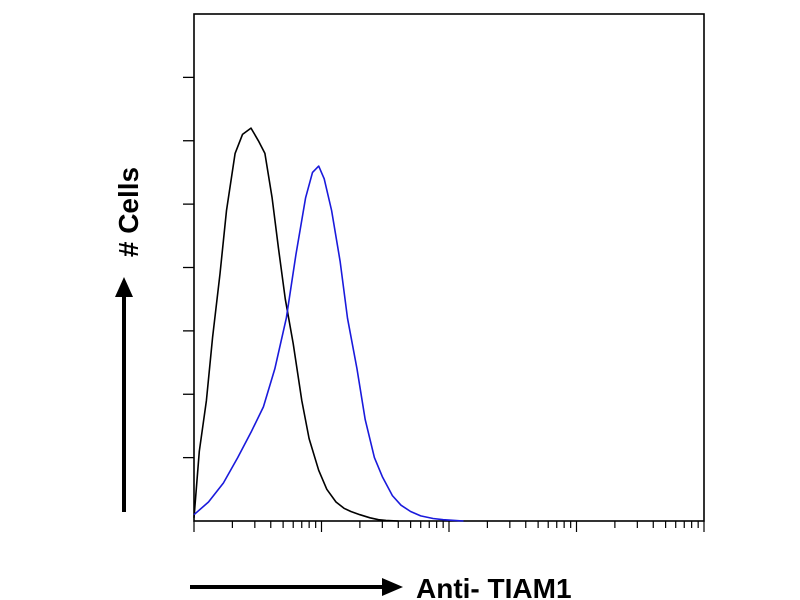 The image size is (800, 600). What do you see at coordinates (449, 526) in the screenshot?
I see `x-axis-ticks` at bounding box center [449, 526].